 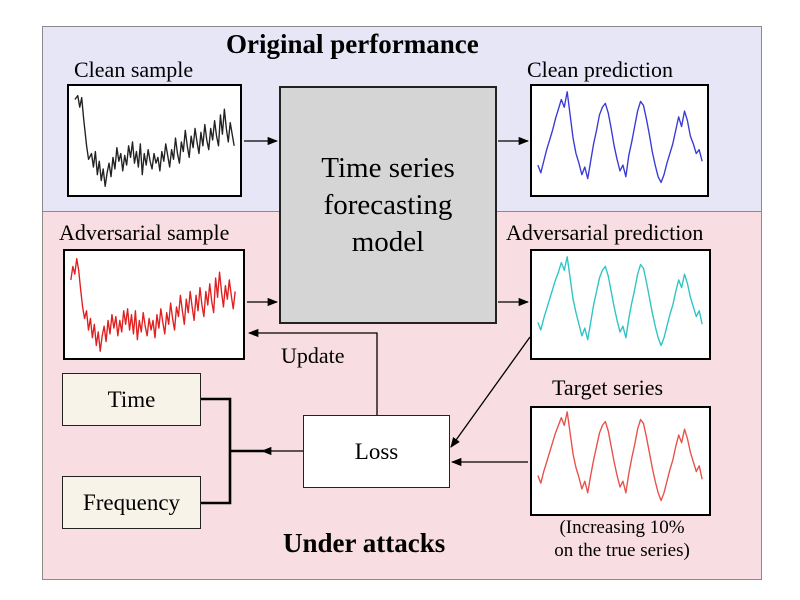 What do you see at coordinates (313, 355) in the screenshot?
I see `update-label: Update` at bounding box center [313, 355].